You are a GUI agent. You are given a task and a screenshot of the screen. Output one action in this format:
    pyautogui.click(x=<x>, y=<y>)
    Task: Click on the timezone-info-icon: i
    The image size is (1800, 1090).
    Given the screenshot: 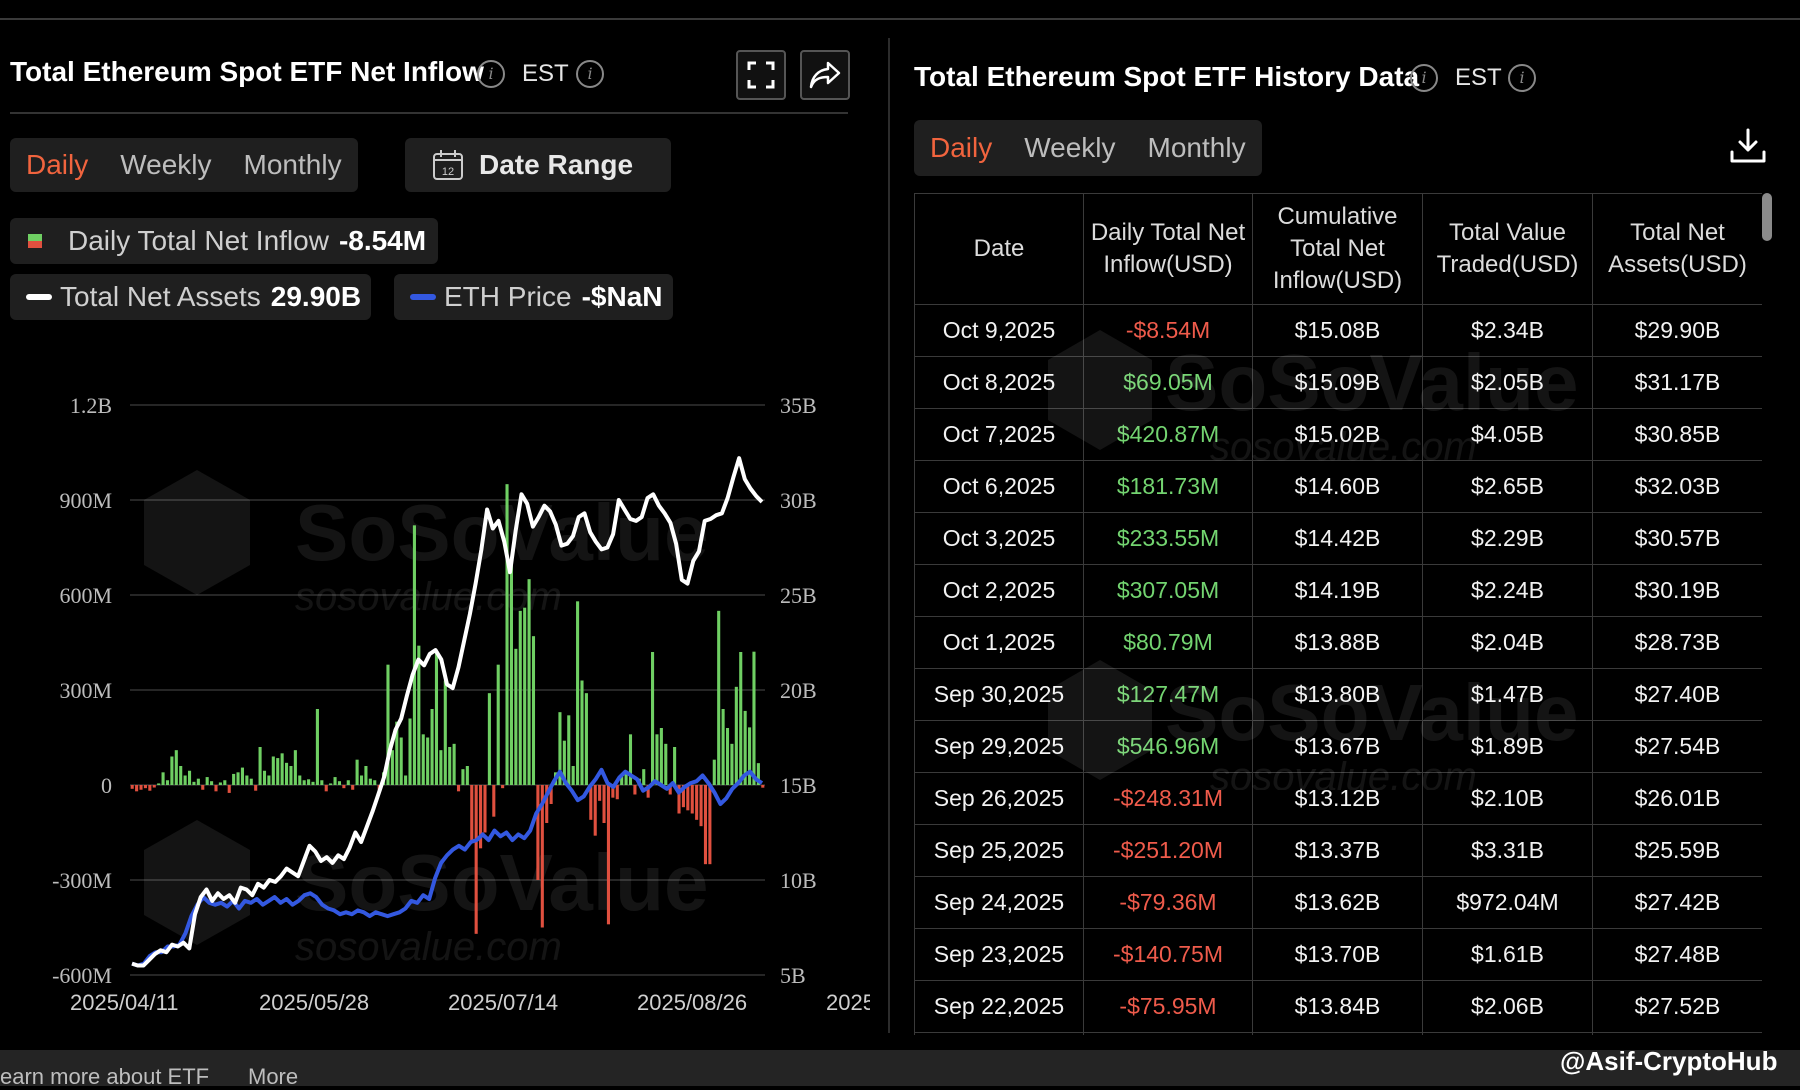 What is the action you would take?
    pyautogui.click(x=590, y=74)
    